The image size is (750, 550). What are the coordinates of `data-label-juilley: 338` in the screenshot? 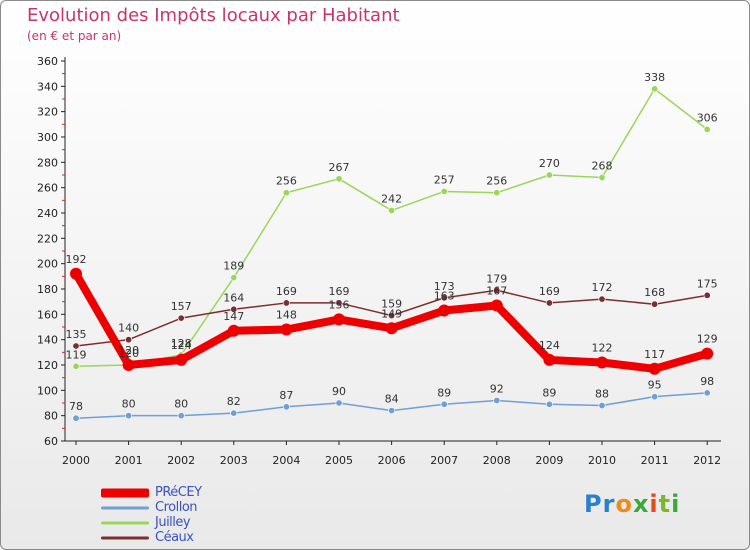 It's located at (654, 77).